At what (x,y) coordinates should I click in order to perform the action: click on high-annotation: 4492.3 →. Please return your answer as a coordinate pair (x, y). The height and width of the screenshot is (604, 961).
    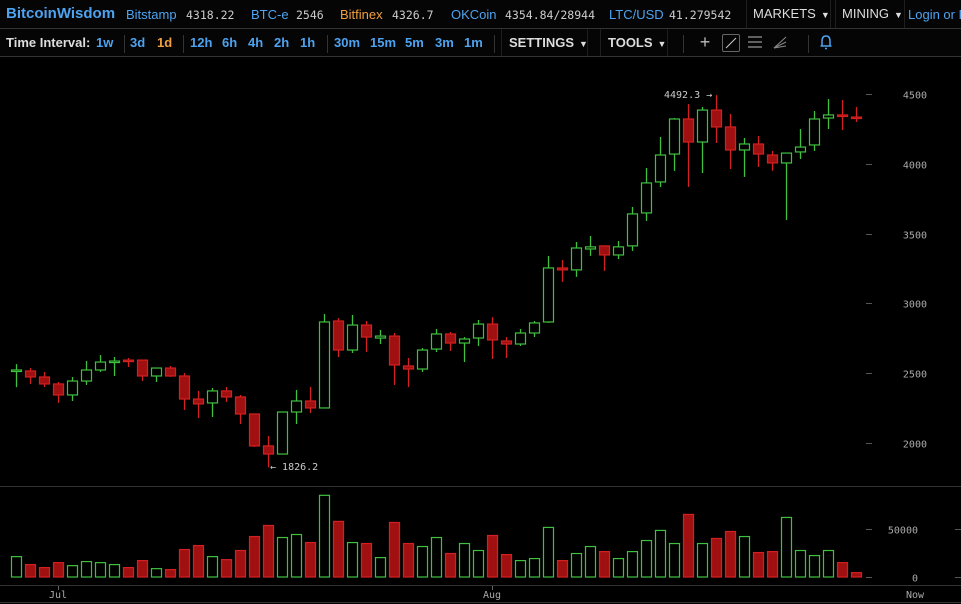
    Looking at the image, I should click on (688, 95).